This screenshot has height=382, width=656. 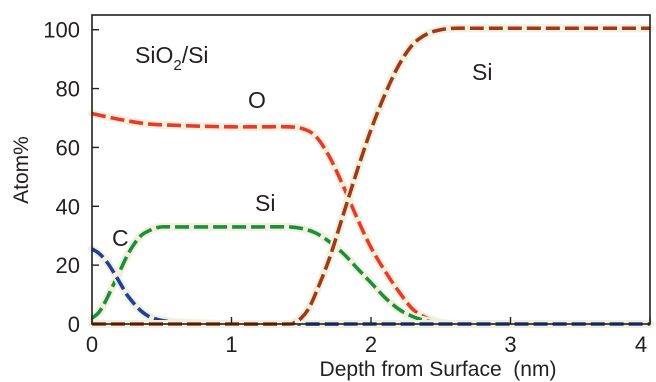 What do you see at coordinates (265, 203) in the screenshot?
I see `silicon-oxide-label: Si` at bounding box center [265, 203].